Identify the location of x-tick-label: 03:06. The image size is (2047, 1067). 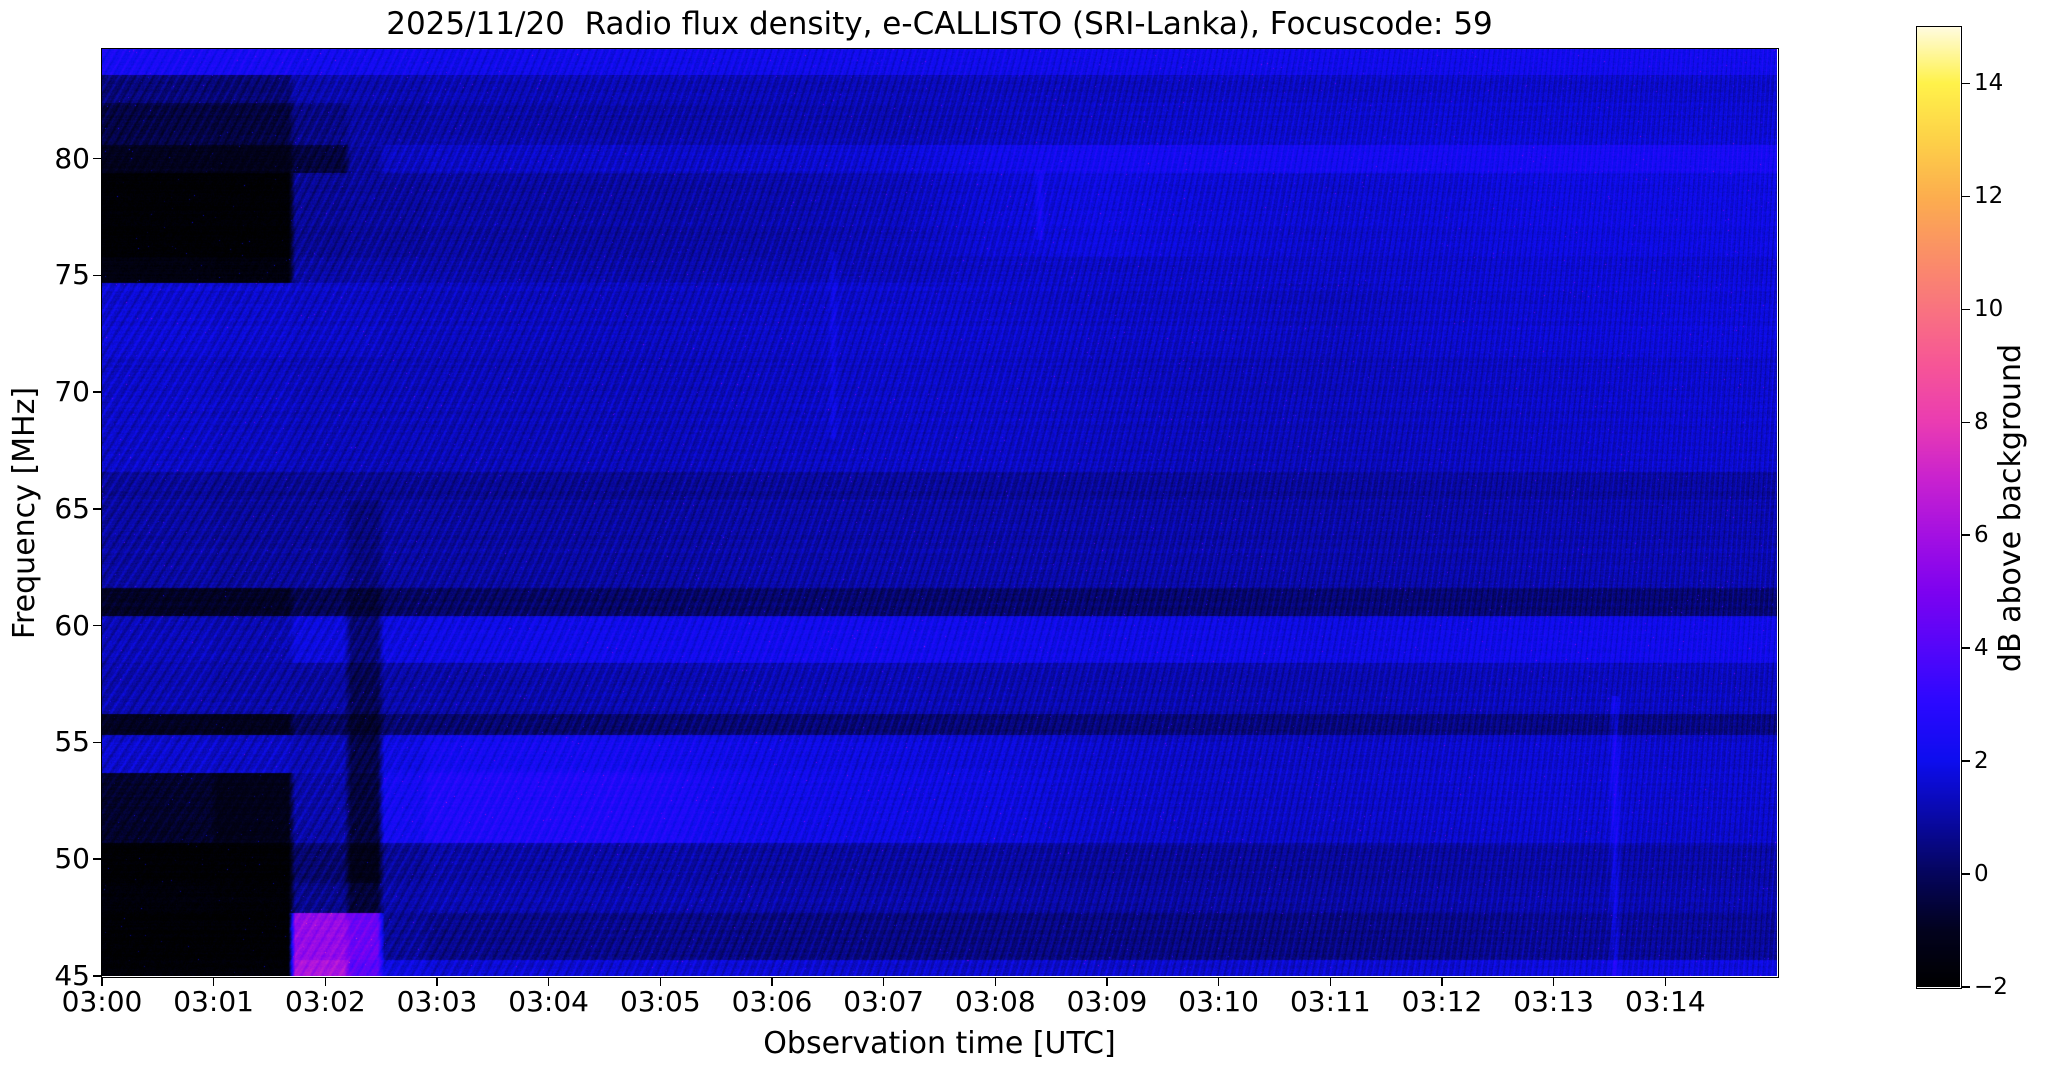
(772, 1001).